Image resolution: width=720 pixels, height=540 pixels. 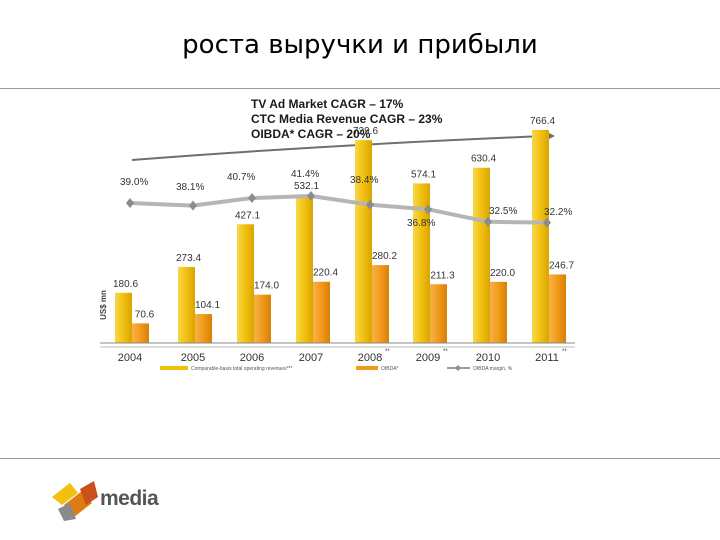 I want to click on oibda-value-label: 246.7, so click(x=561, y=265).